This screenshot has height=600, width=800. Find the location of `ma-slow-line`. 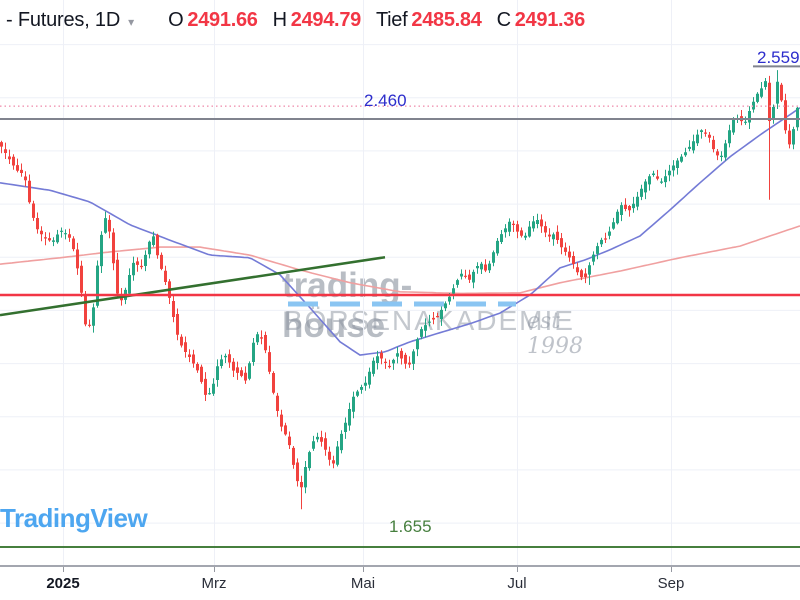

ma-slow-line is located at coordinates (400, 260).